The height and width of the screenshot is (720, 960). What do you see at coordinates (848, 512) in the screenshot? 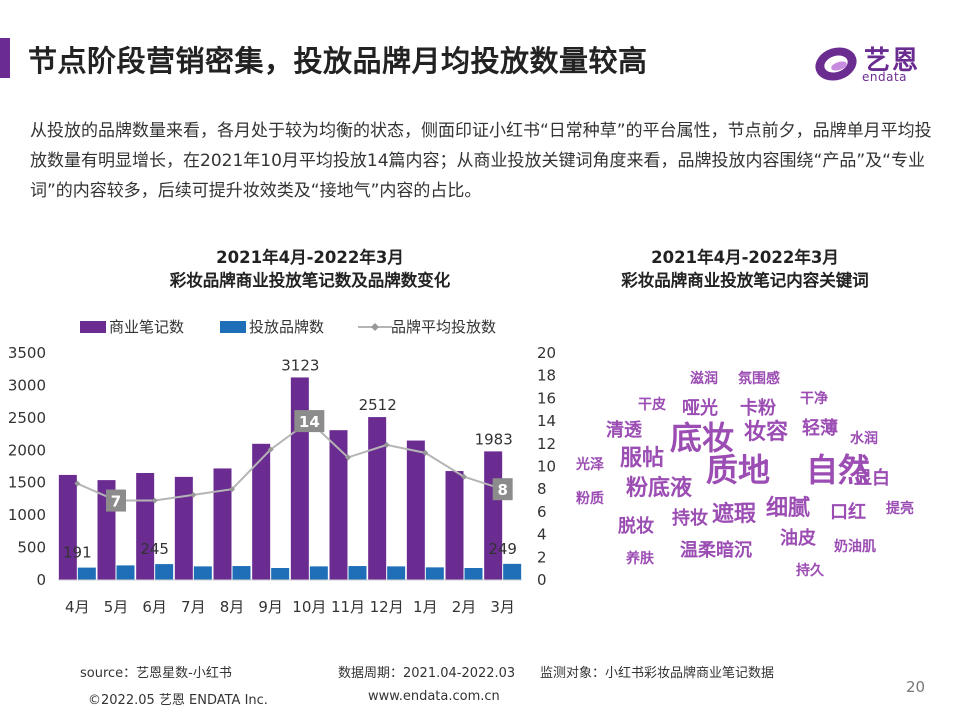
I see `wordcloud-word: 口红` at bounding box center [848, 512].